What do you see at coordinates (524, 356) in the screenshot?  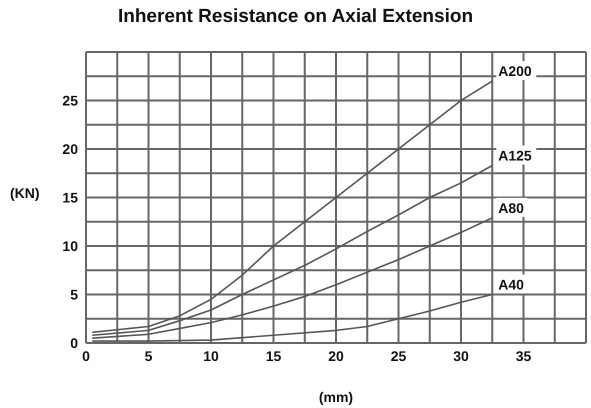 I see `x-tick-label: 35` at bounding box center [524, 356].